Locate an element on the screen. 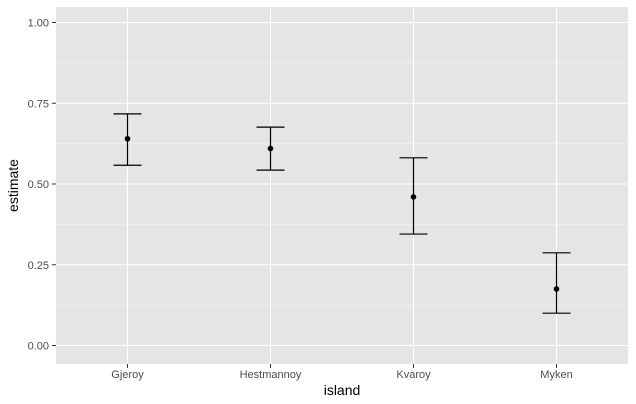 This screenshot has width=636, height=404. errorbar-kvaroy is located at coordinates (413, 196).